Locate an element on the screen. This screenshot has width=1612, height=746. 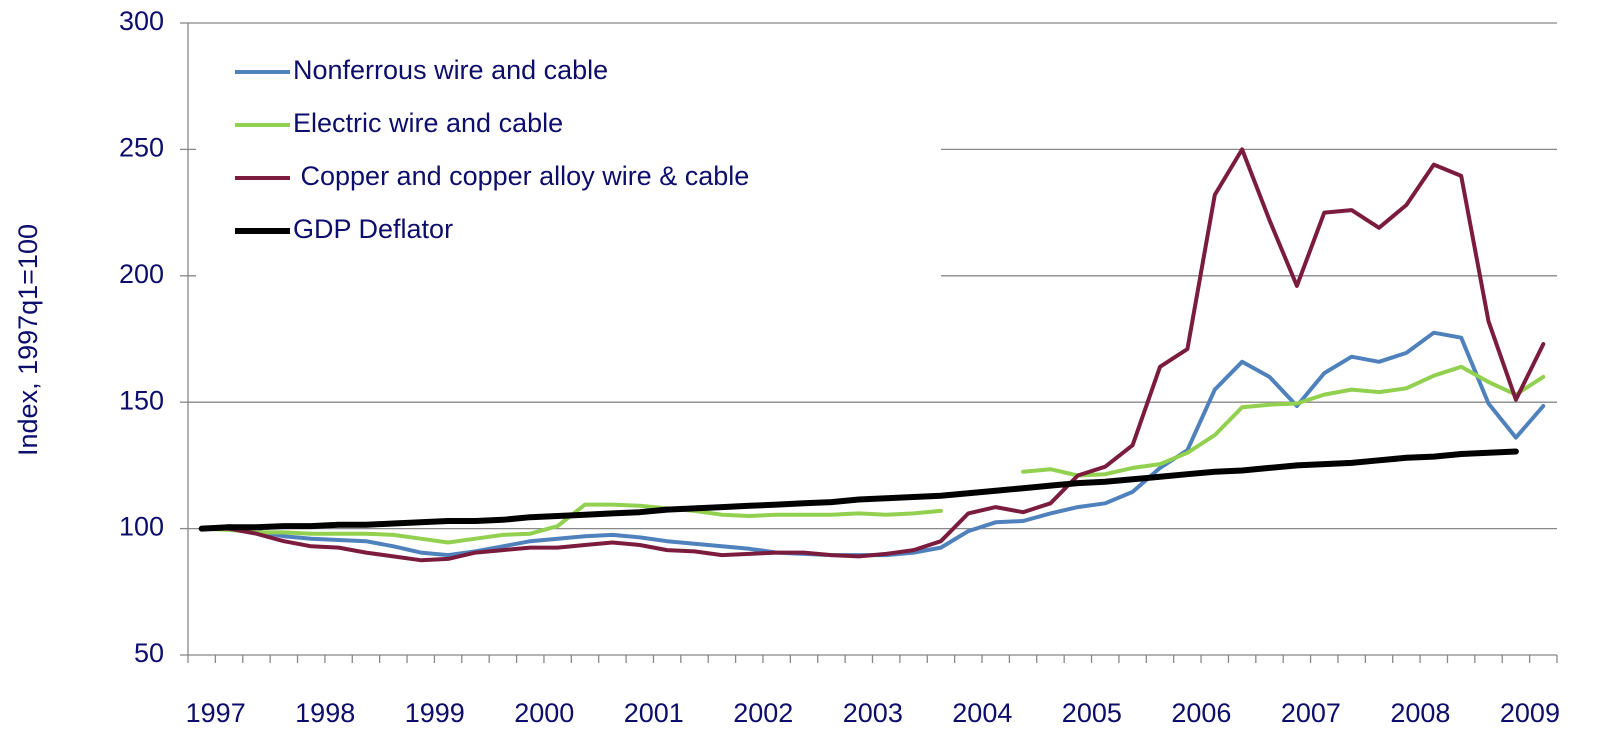
y-axis-label: Index, 1997q1=100 is located at coordinates (28, 340).